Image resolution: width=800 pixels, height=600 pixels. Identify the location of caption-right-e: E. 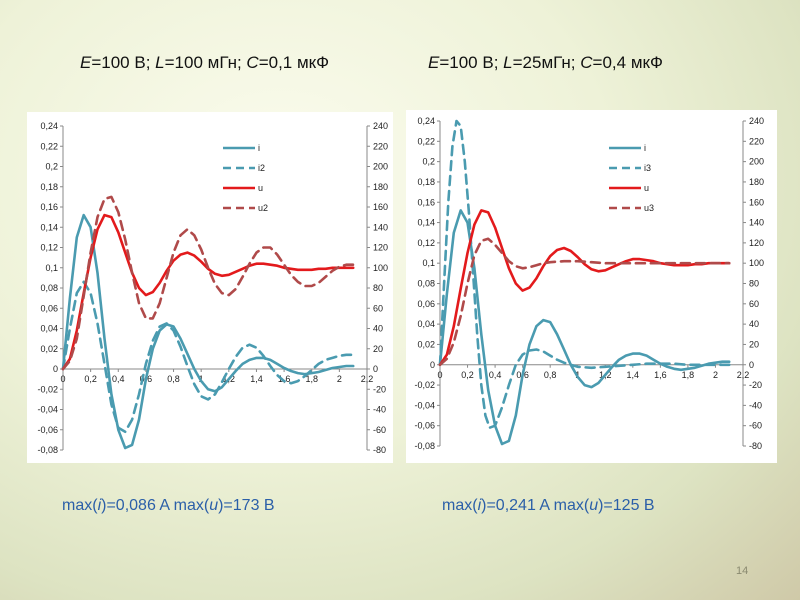
(434, 62).